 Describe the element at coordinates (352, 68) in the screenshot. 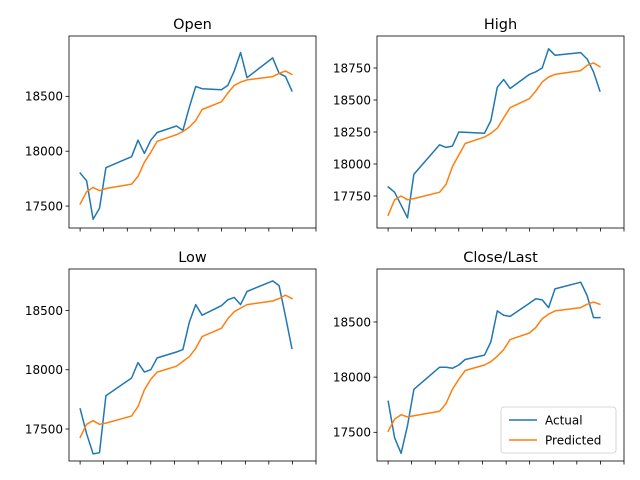

I see `y-tick-label: 18750` at that location.